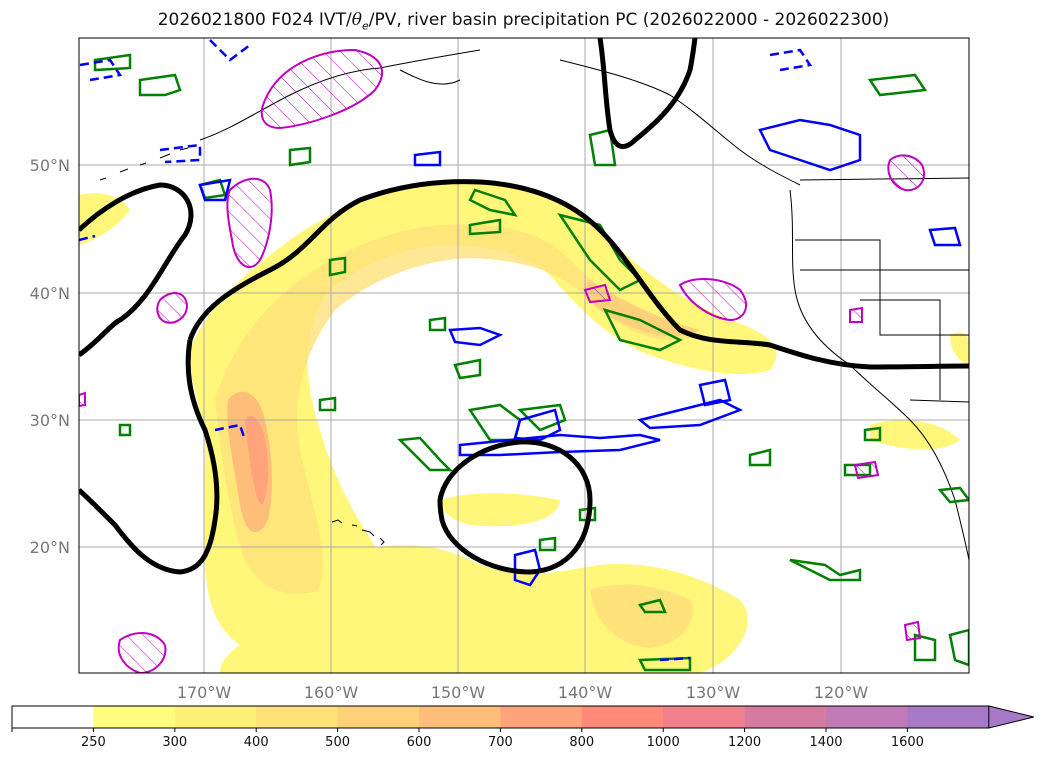 Image resolution: width=1047 pixels, height=767 pixels. Describe the element at coordinates (663, 742) in the screenshot. I see `colorbar-tick-label: 1000` at that location.